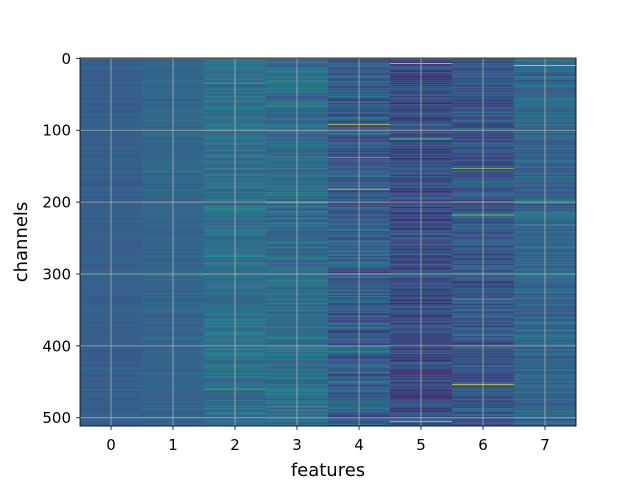  I want to click on x-tick-label: 3, so click(297, 445).